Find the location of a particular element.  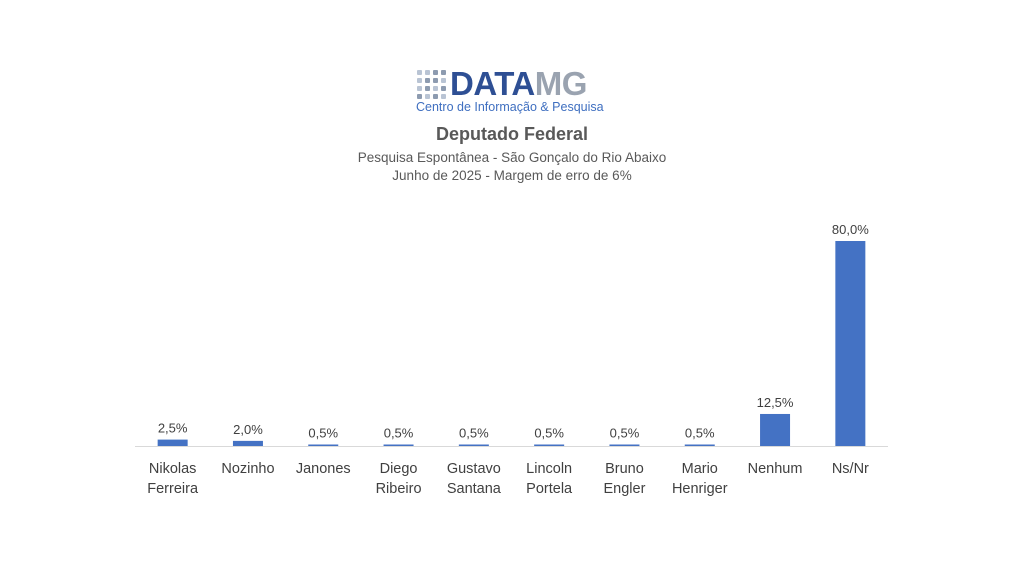

category-label: Janones is located at coordinates (323, 469).